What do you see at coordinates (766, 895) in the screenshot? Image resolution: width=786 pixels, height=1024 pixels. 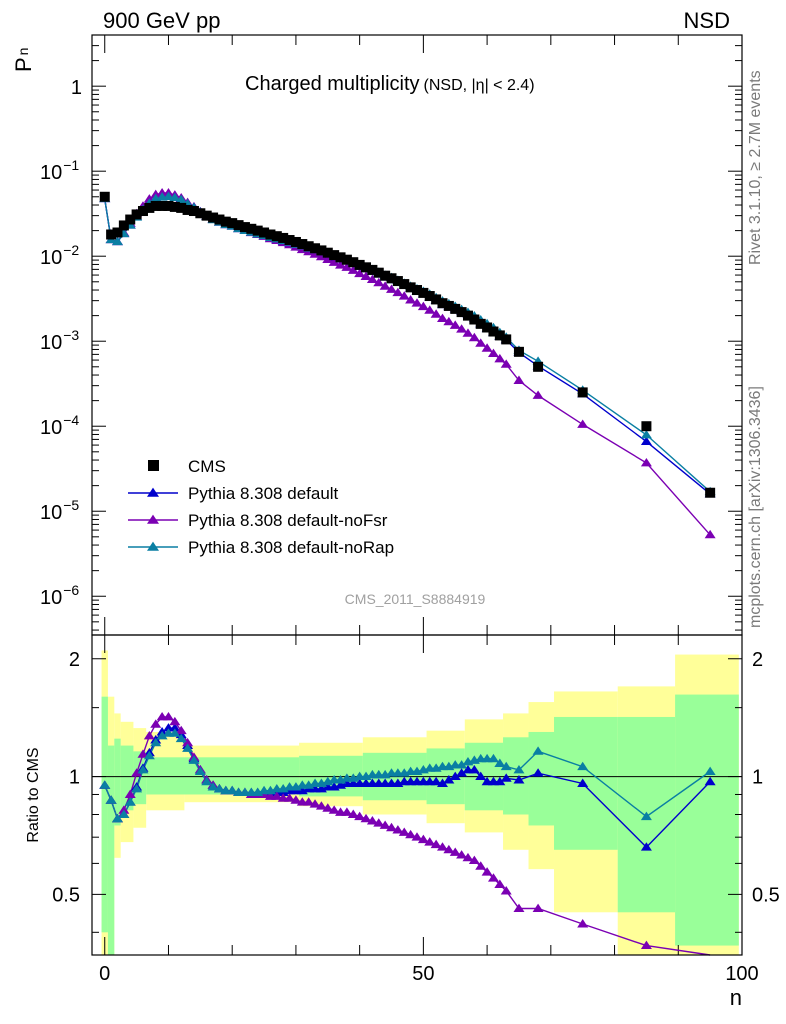 I see `ratio-tick-label-right: 0.5` at bounding box center [766, 895].